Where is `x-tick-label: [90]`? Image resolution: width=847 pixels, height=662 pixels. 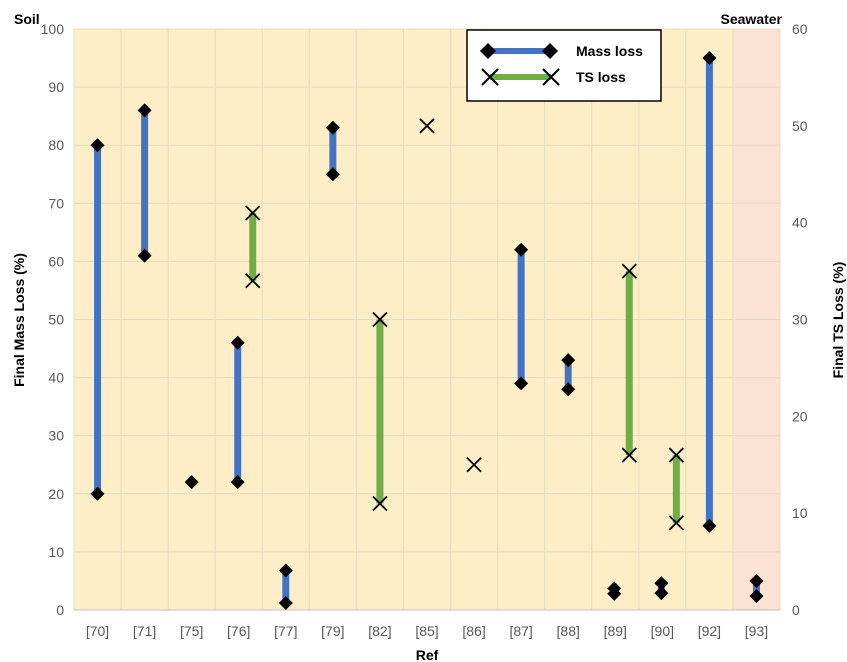
x-tick-label: [90] is located at coordinates (662, 631).